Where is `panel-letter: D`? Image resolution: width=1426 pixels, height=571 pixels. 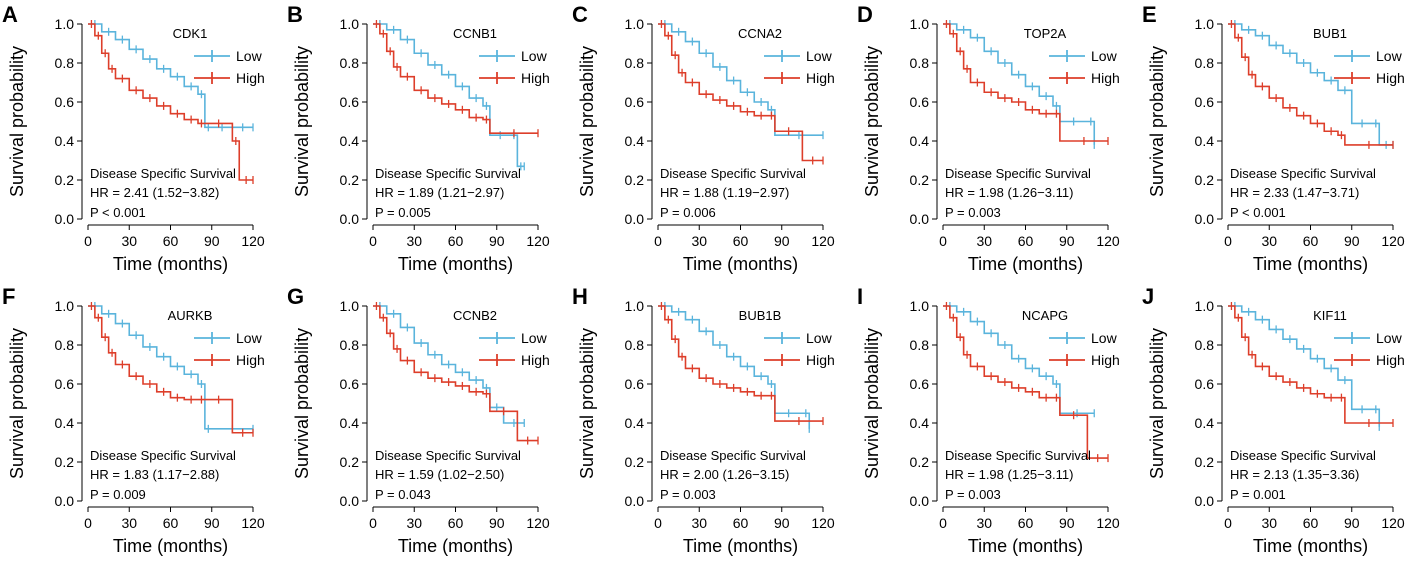
panel-letter: D is located at coordinates (865, 14).